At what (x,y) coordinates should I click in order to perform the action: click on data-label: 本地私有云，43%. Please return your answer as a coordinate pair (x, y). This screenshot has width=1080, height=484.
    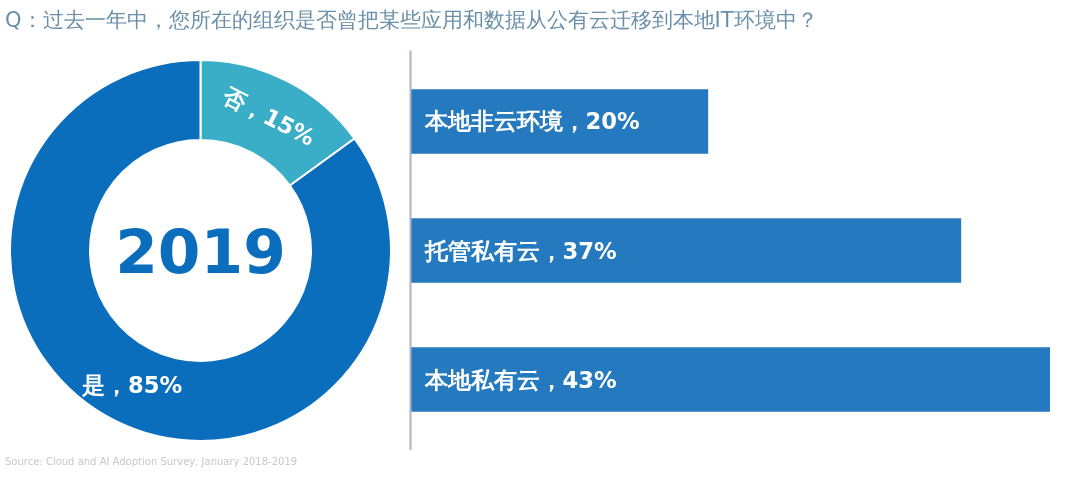
    Looking at the image, I should click on (520, 379).